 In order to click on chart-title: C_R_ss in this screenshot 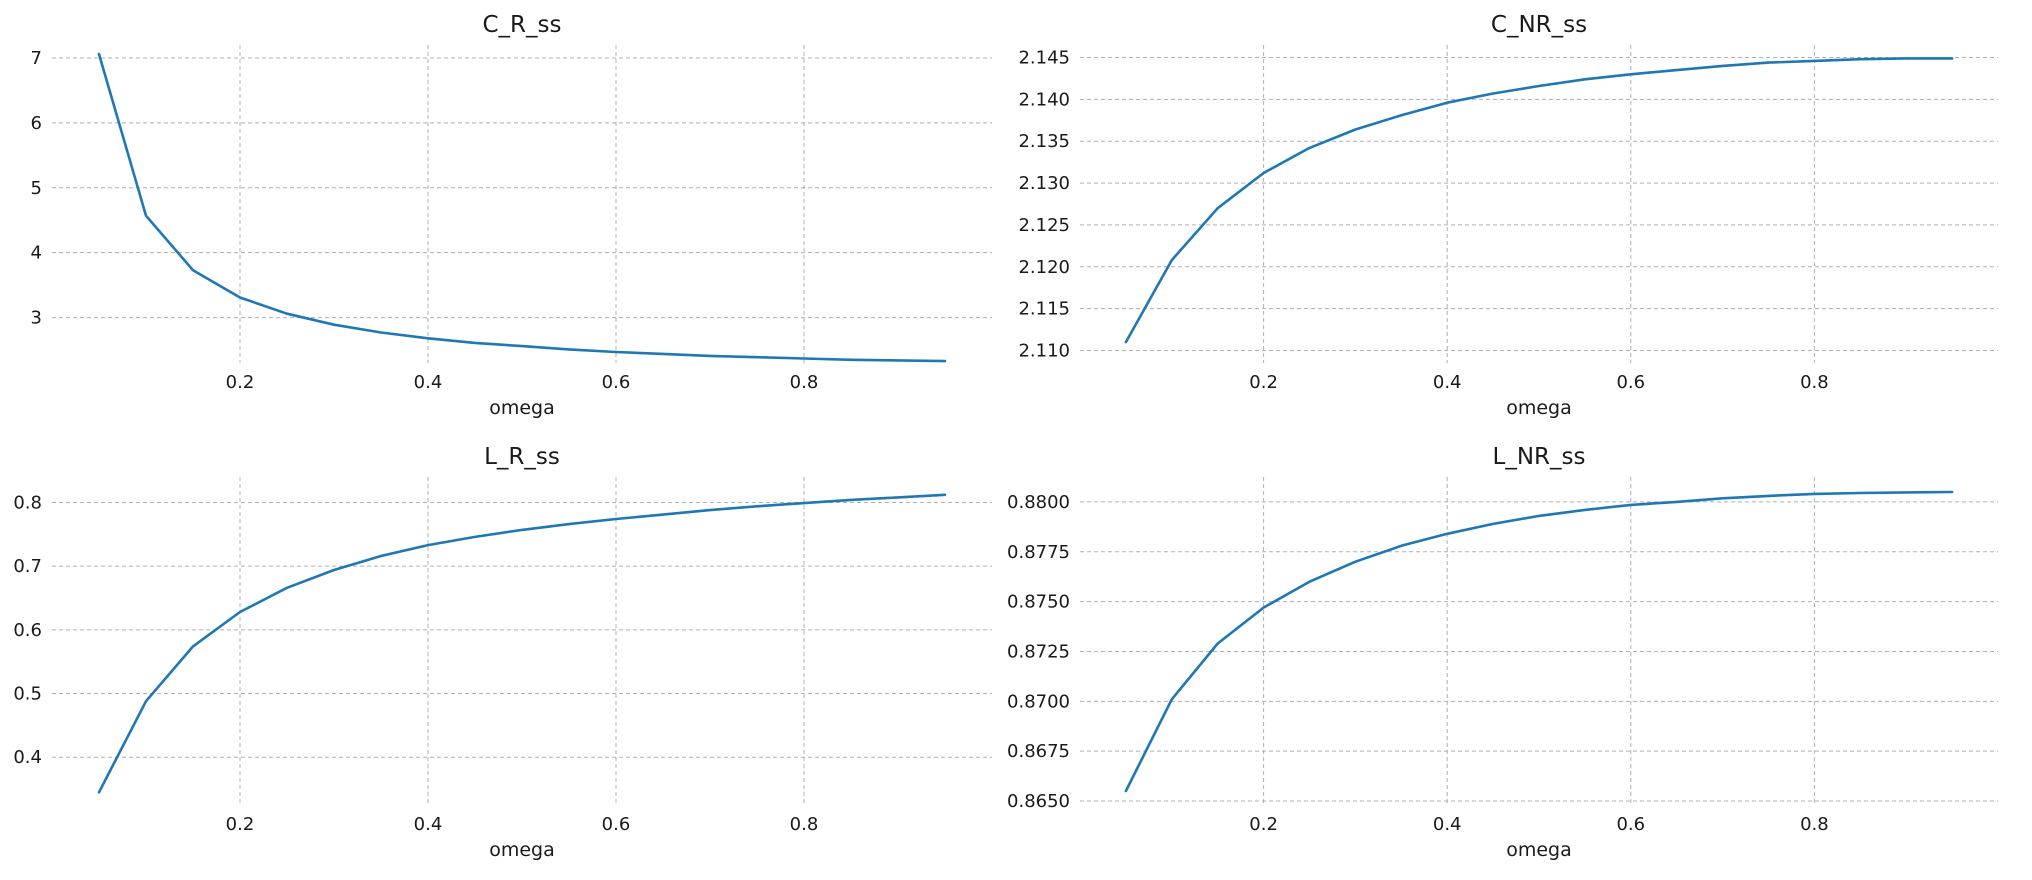, I will do `click(521, 25)`.